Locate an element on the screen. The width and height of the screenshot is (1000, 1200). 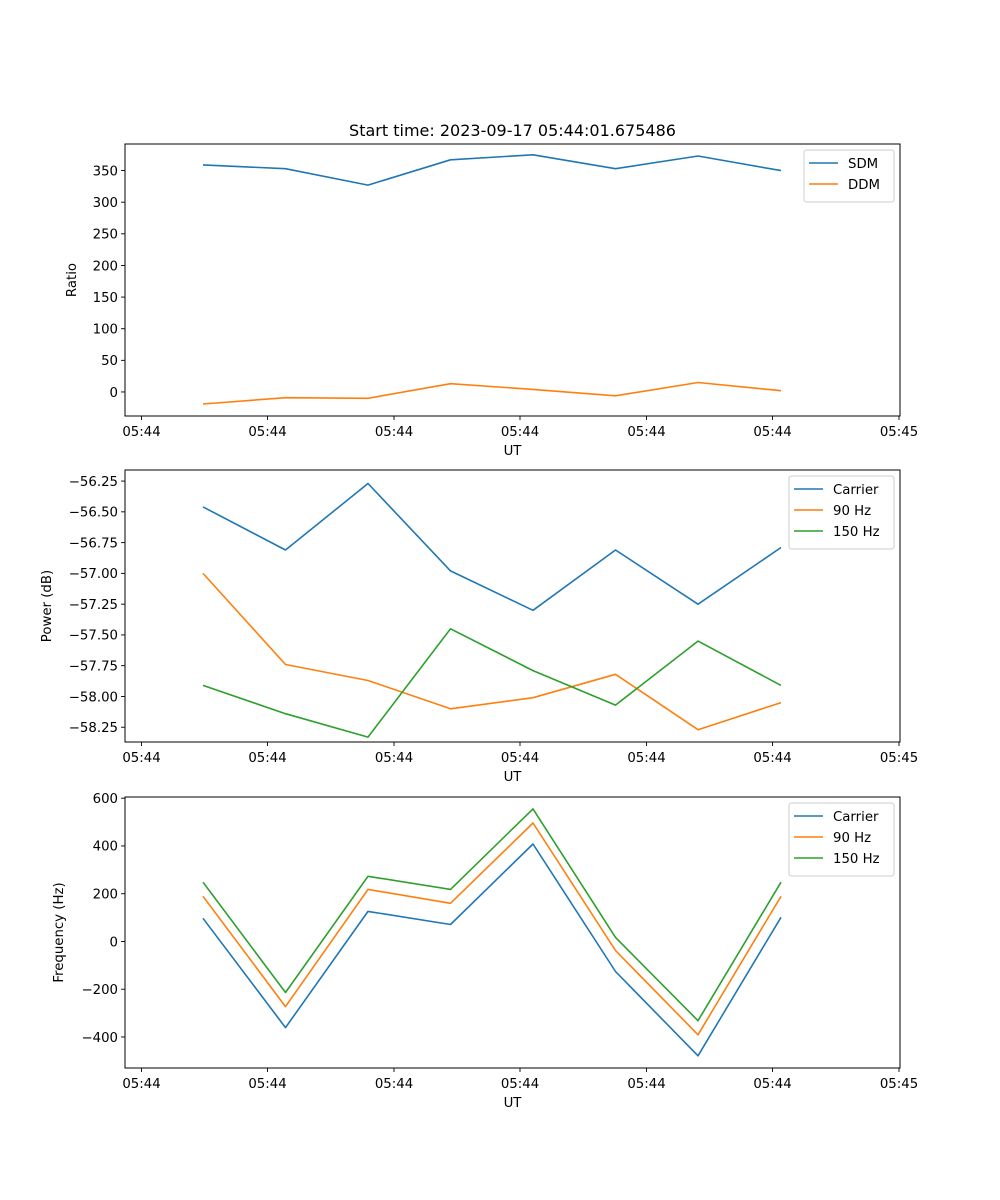
y-axis-label: Power (dB) is located at coordinates (47, 606).